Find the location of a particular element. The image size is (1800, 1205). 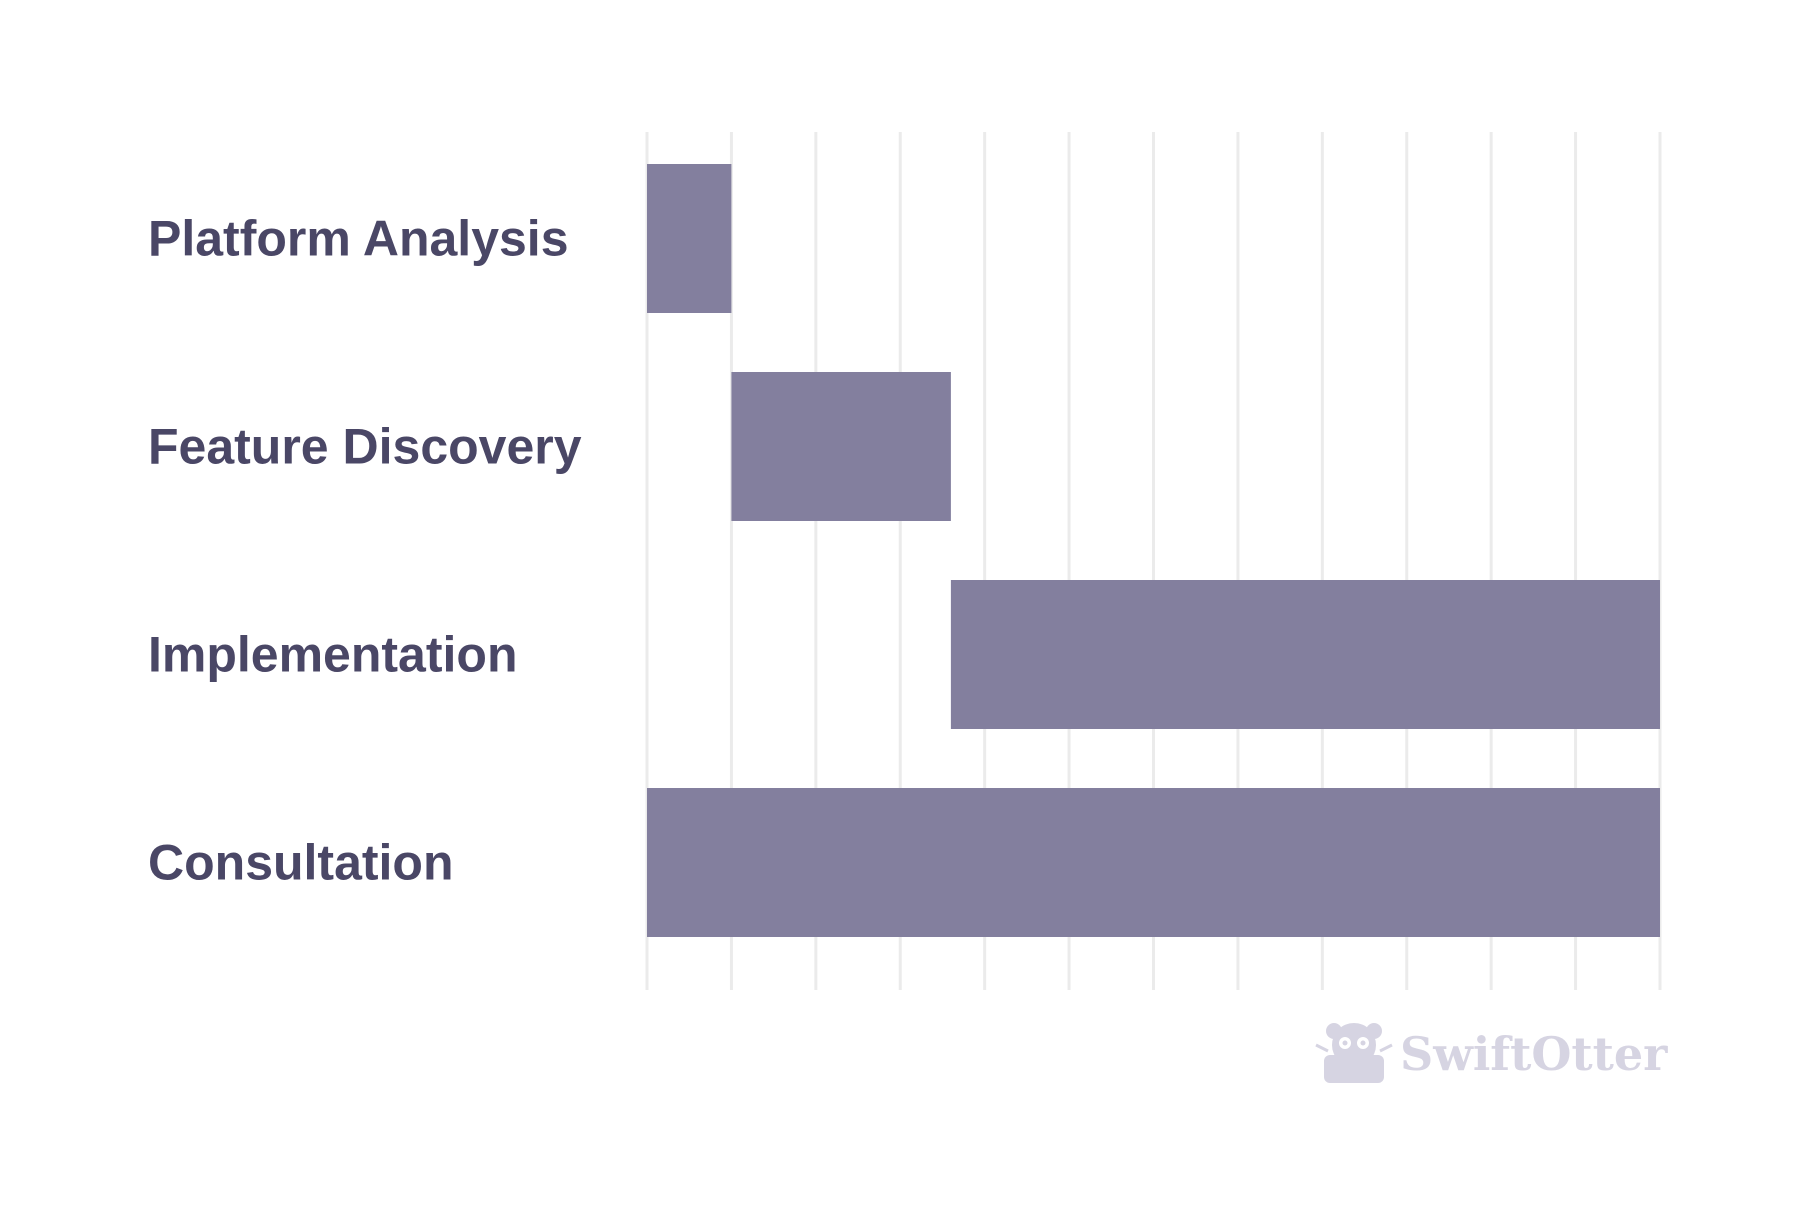

task-label: Platform Analysis is located at coordinates (358, 239).